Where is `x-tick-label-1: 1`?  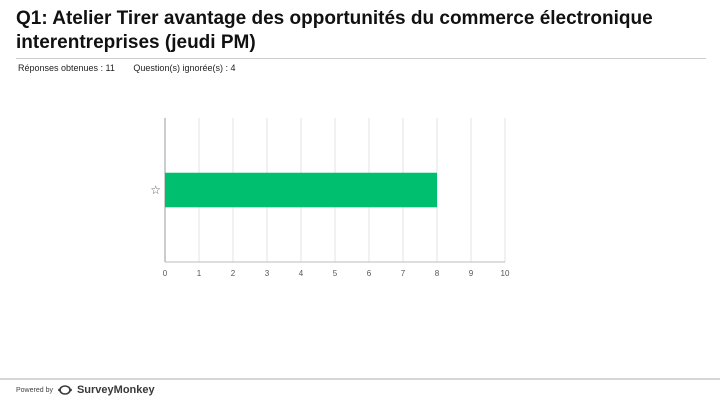
x-tick-label-1: 1 is located at coordinates (199, 273).